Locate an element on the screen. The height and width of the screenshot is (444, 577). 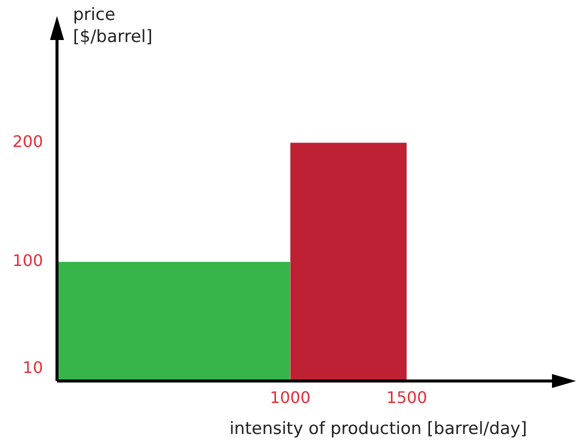
x-tick-label: 1500 is located at coordinates (407, 397).